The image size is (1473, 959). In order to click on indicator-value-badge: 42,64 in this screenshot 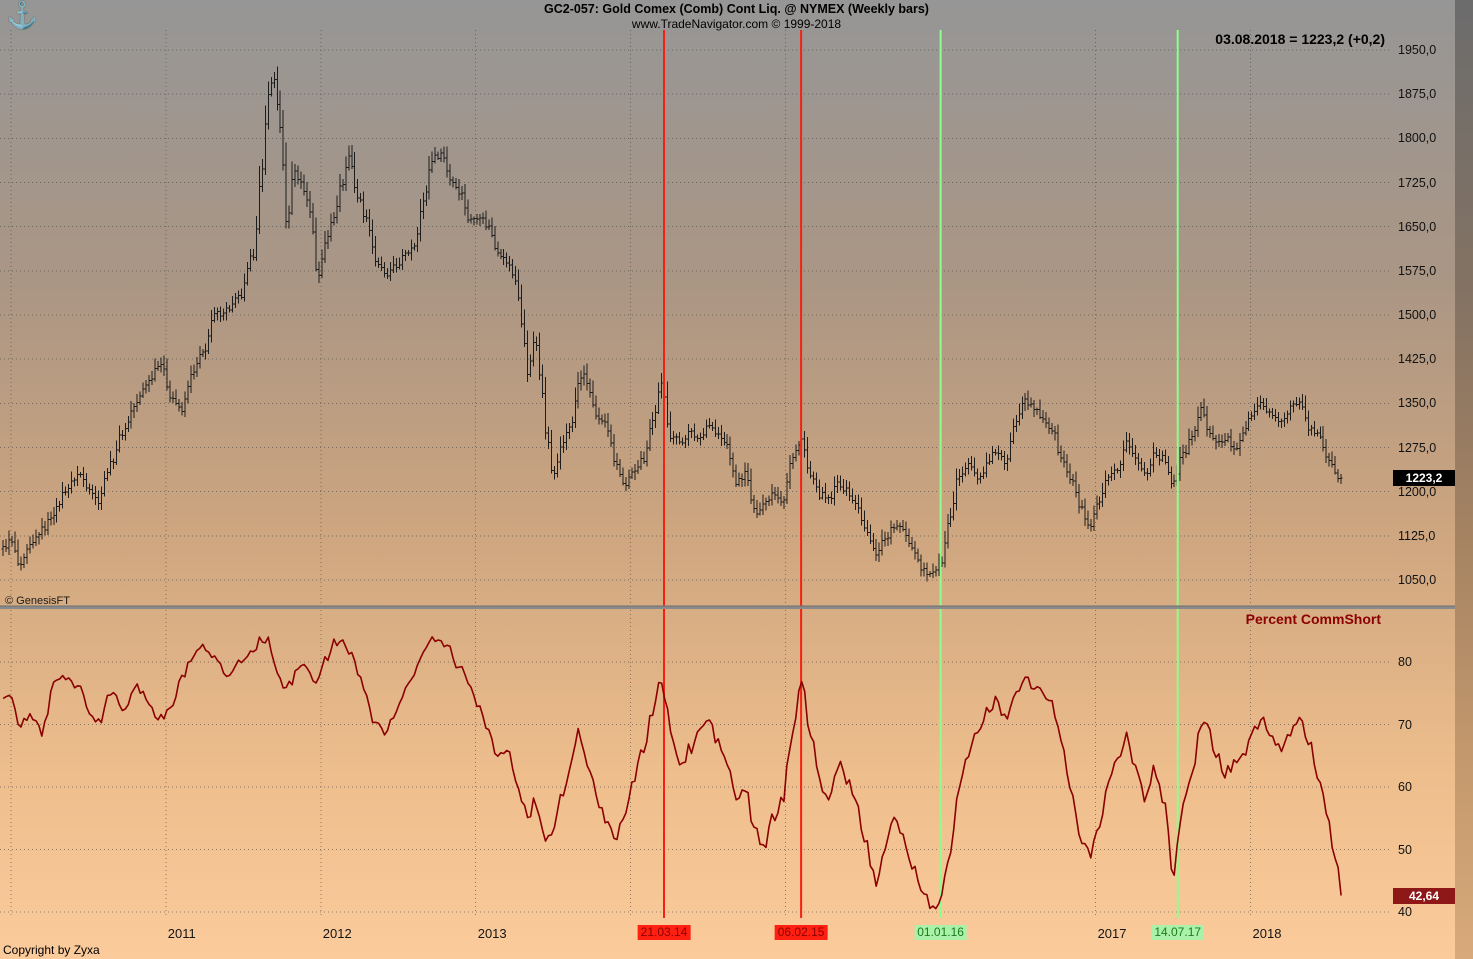, I will do `click(1424, 895)`.